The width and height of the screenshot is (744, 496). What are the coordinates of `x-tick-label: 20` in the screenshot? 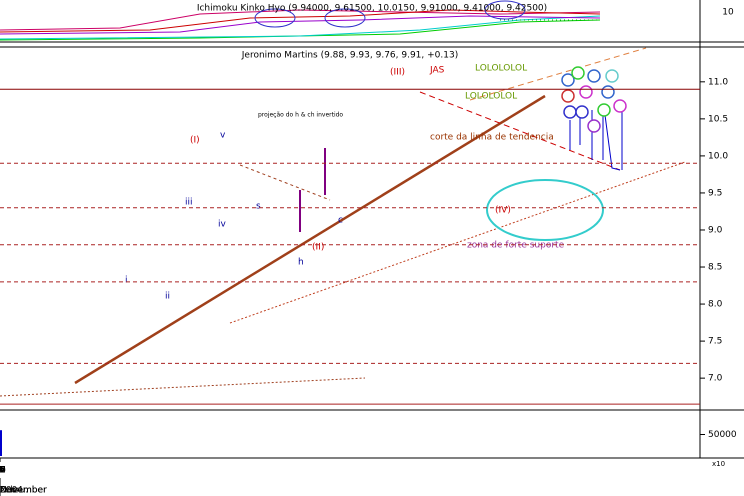 It's located at (3, 471).